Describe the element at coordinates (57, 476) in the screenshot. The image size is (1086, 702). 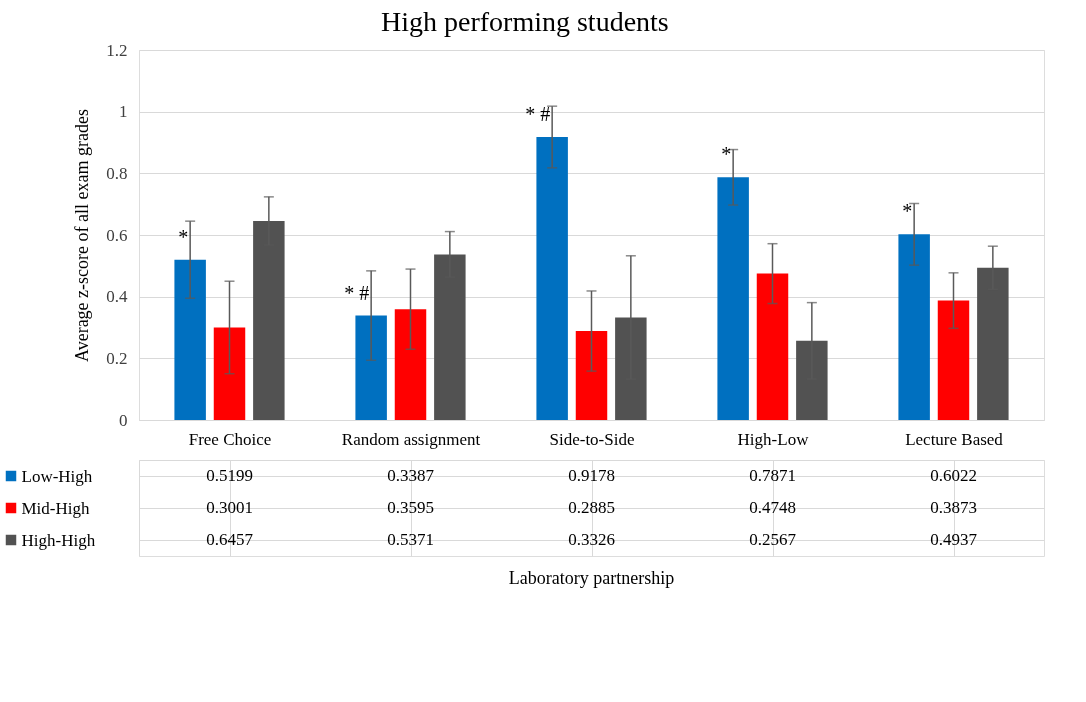
I see `legend-label: Low-High` at that location.